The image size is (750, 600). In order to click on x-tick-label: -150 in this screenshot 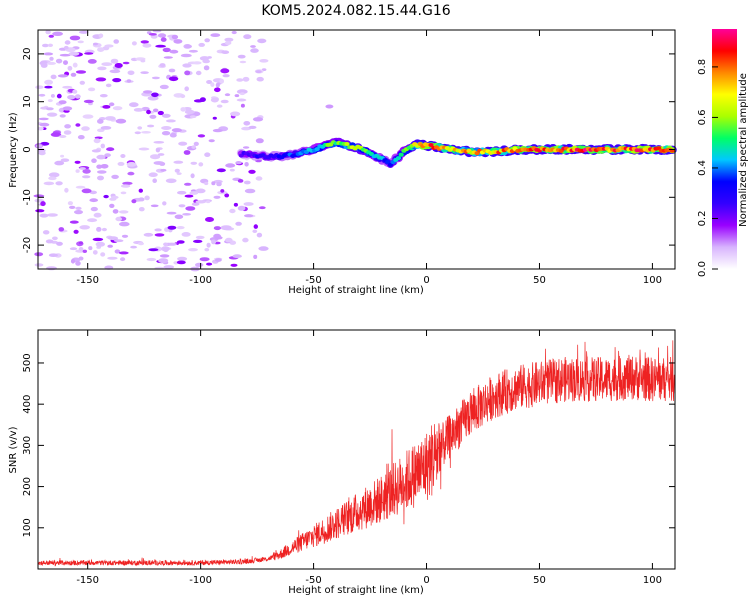, I will do `click(87, 580)`.